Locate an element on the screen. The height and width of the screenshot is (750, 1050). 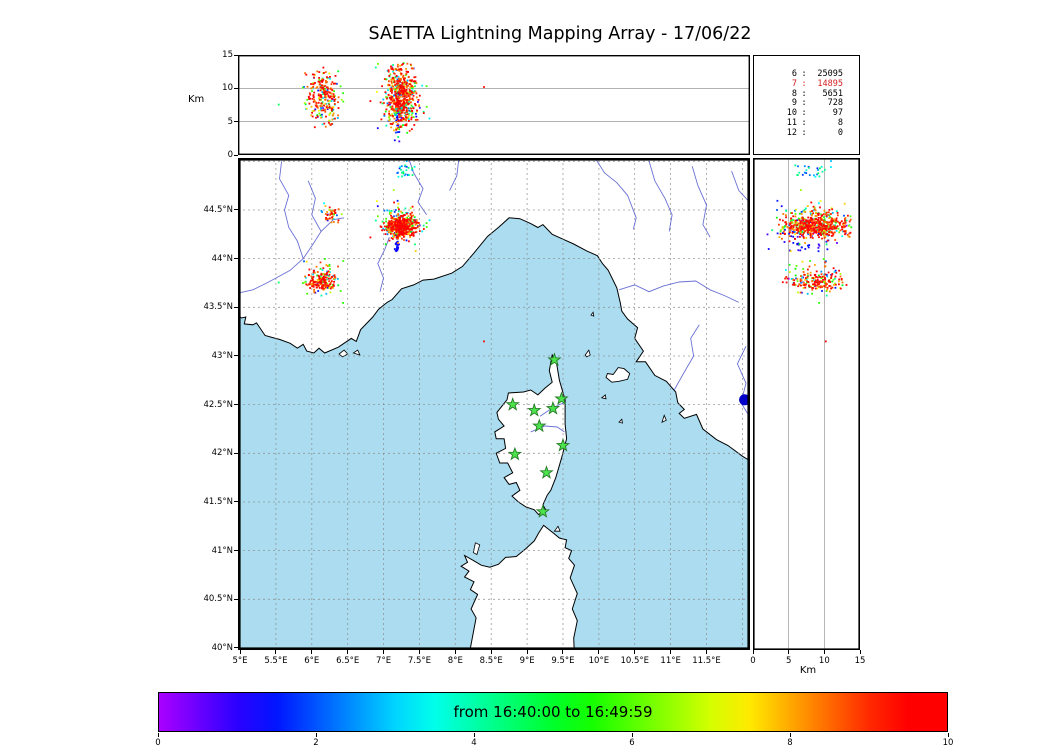
lon-alt-frame is located at coordinates (494, 105).